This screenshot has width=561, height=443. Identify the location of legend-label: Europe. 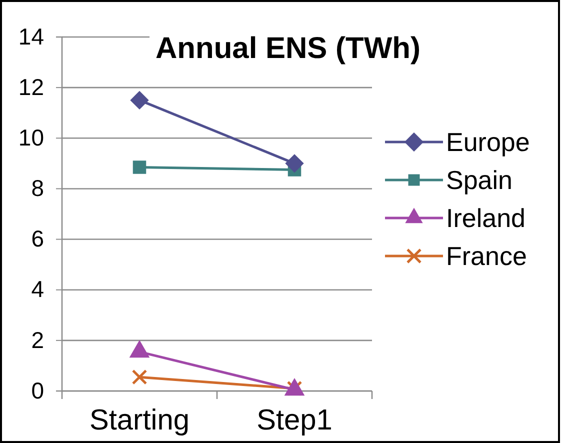
(488, 142).